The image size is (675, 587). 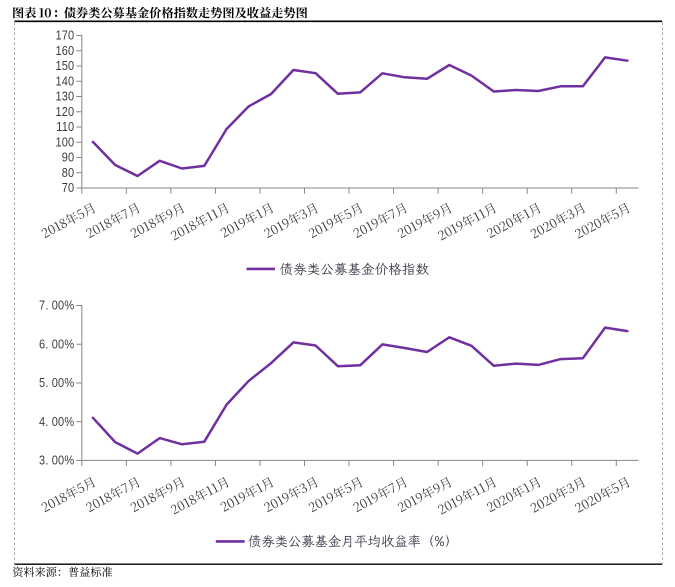 I want to click on svg-text: 5. 00%, so click(x=56, y=382).